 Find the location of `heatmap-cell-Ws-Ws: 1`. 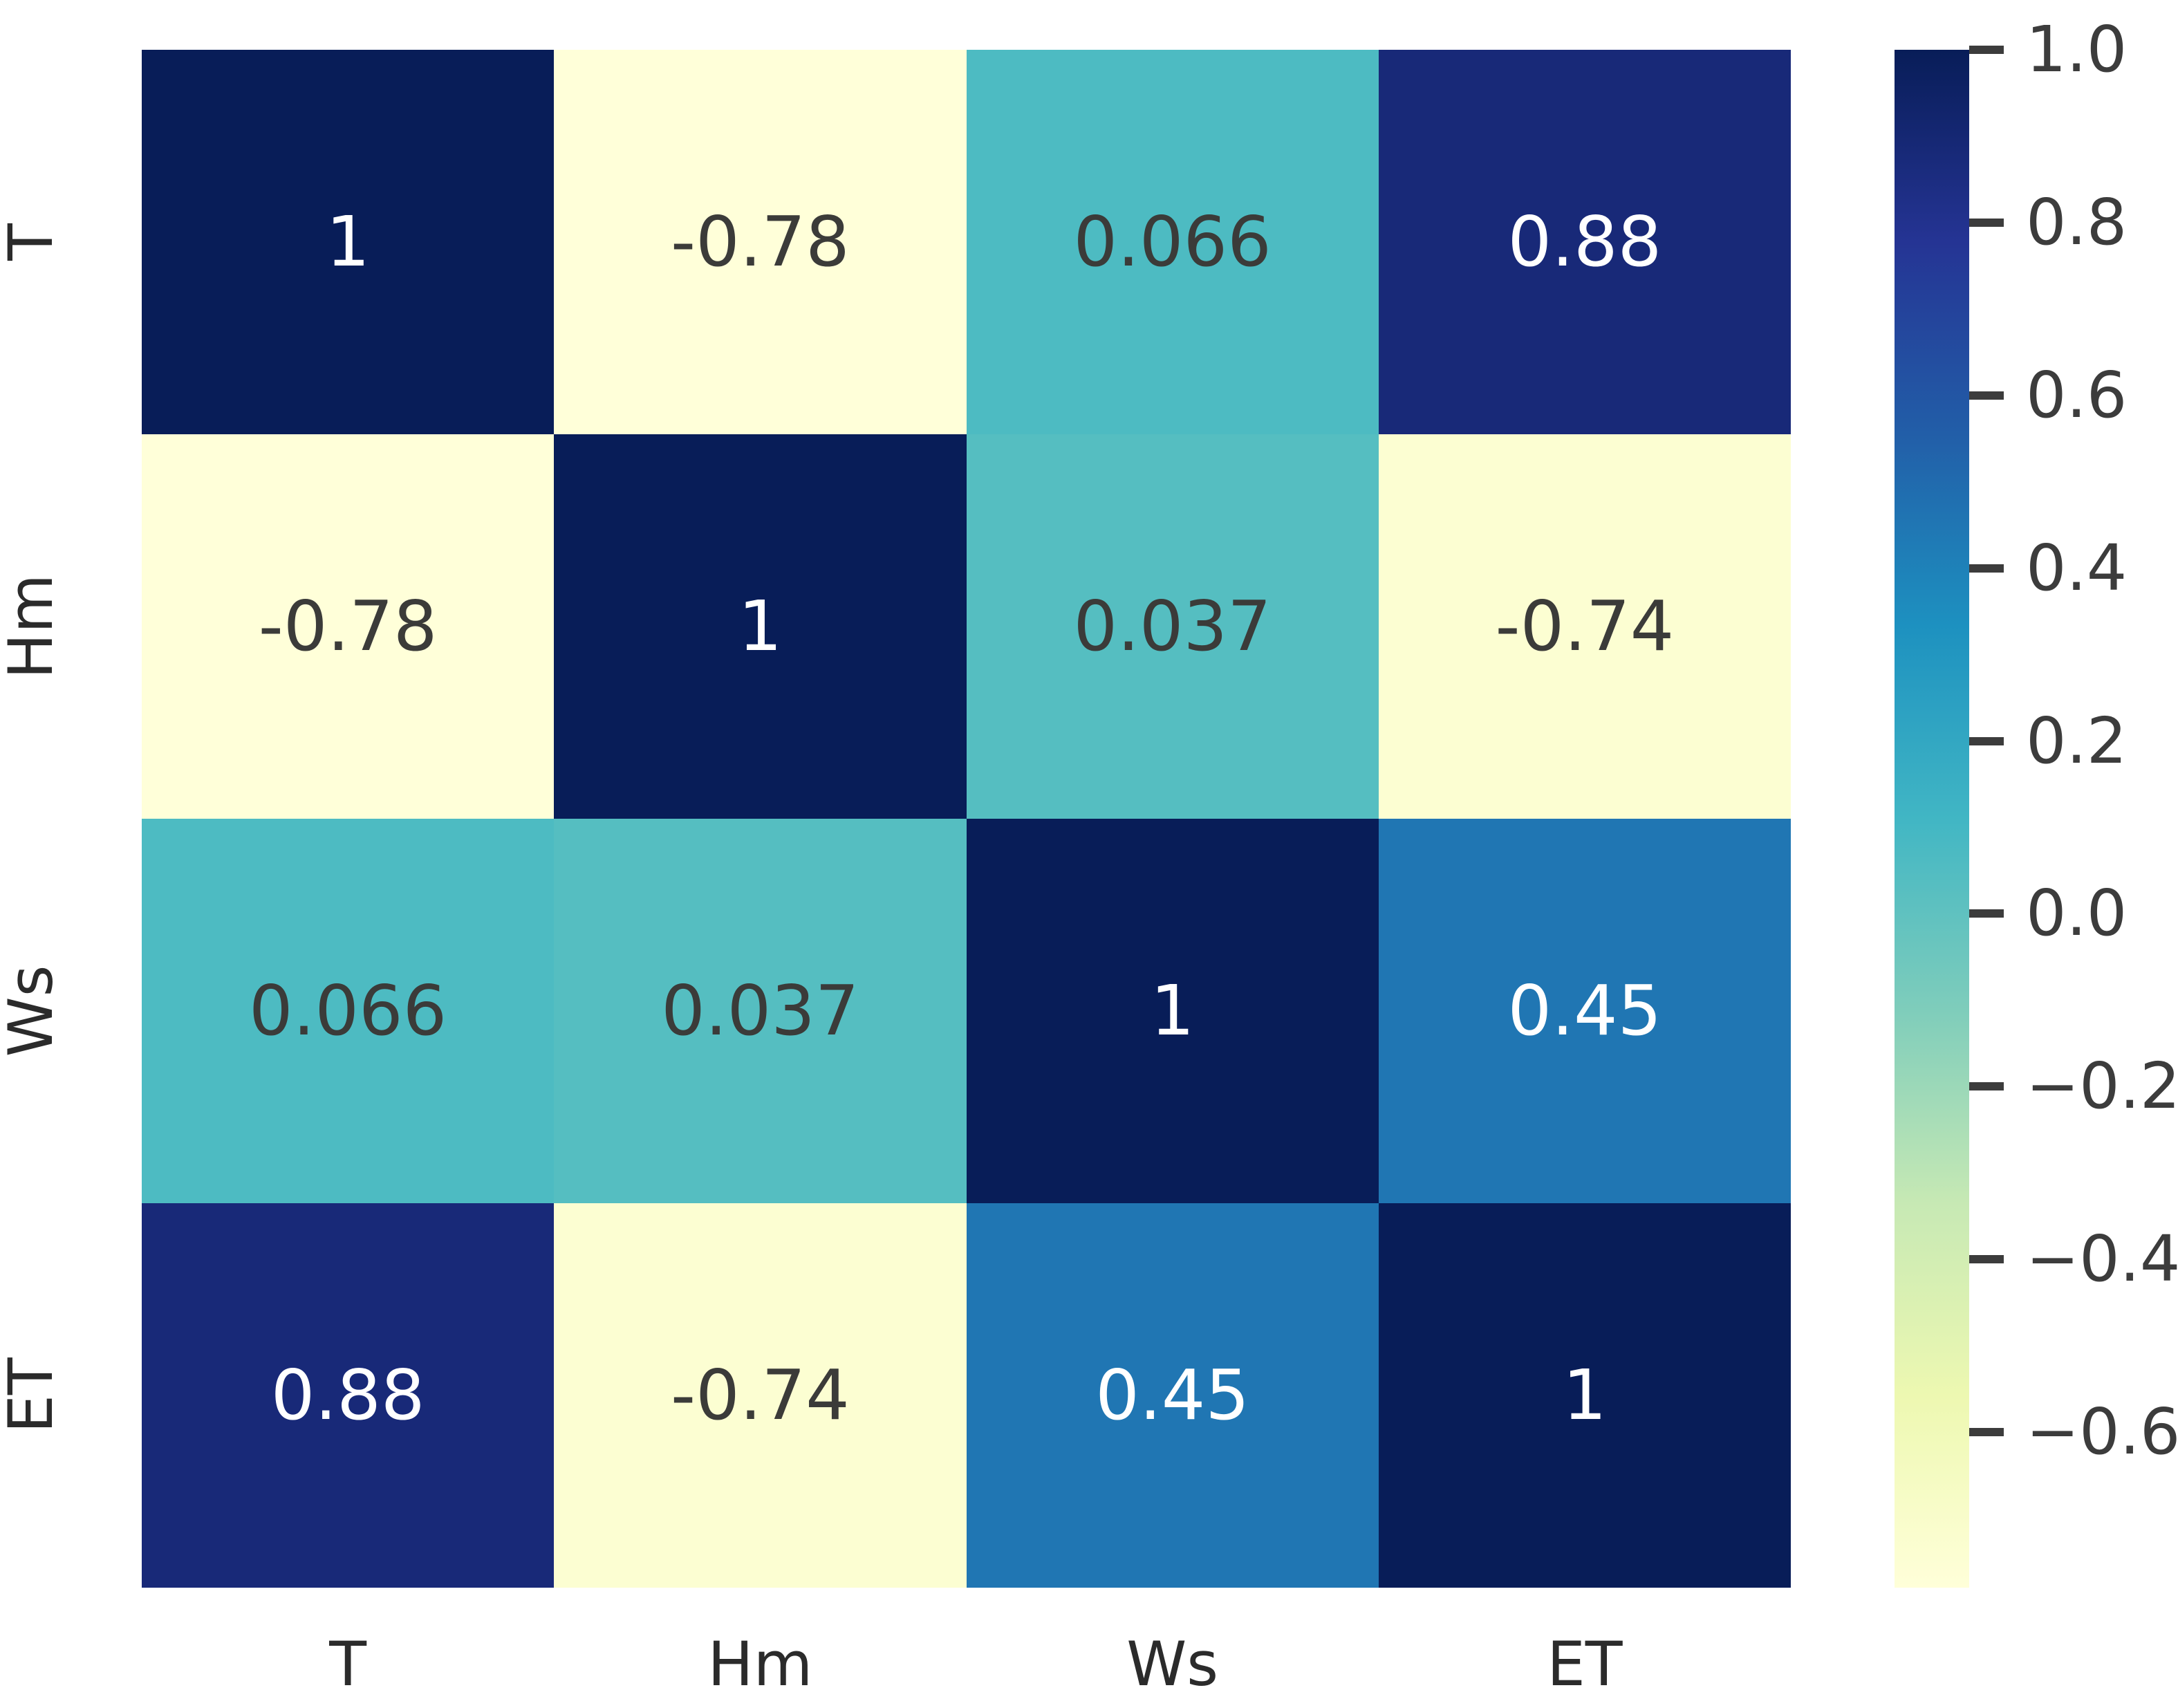

heatmap-cell-Ws-Ws: 1 is located at coordinates (1172, 1011).